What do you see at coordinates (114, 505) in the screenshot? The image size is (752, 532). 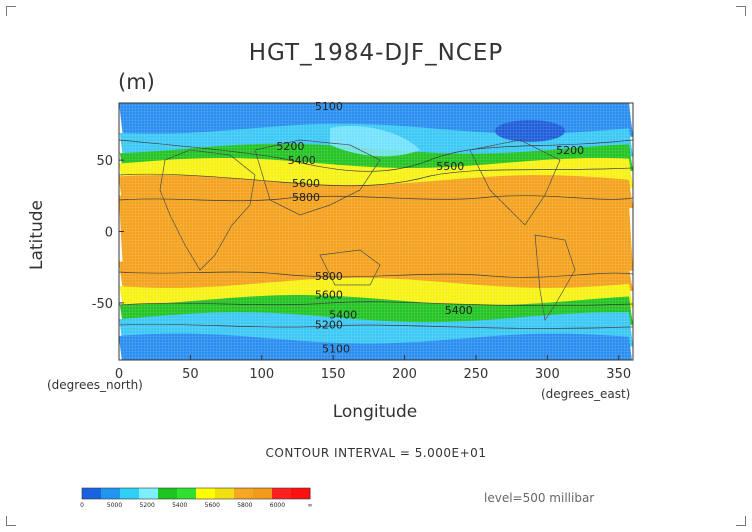 I see `colorbar-tick-label: 5000` at bounding box center [114, 505].